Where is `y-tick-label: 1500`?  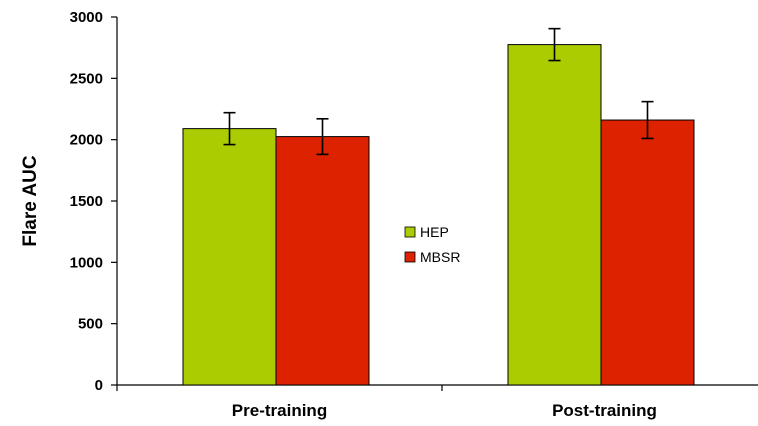 y-tick-label: 1500 is located at coordinates (86, 201).